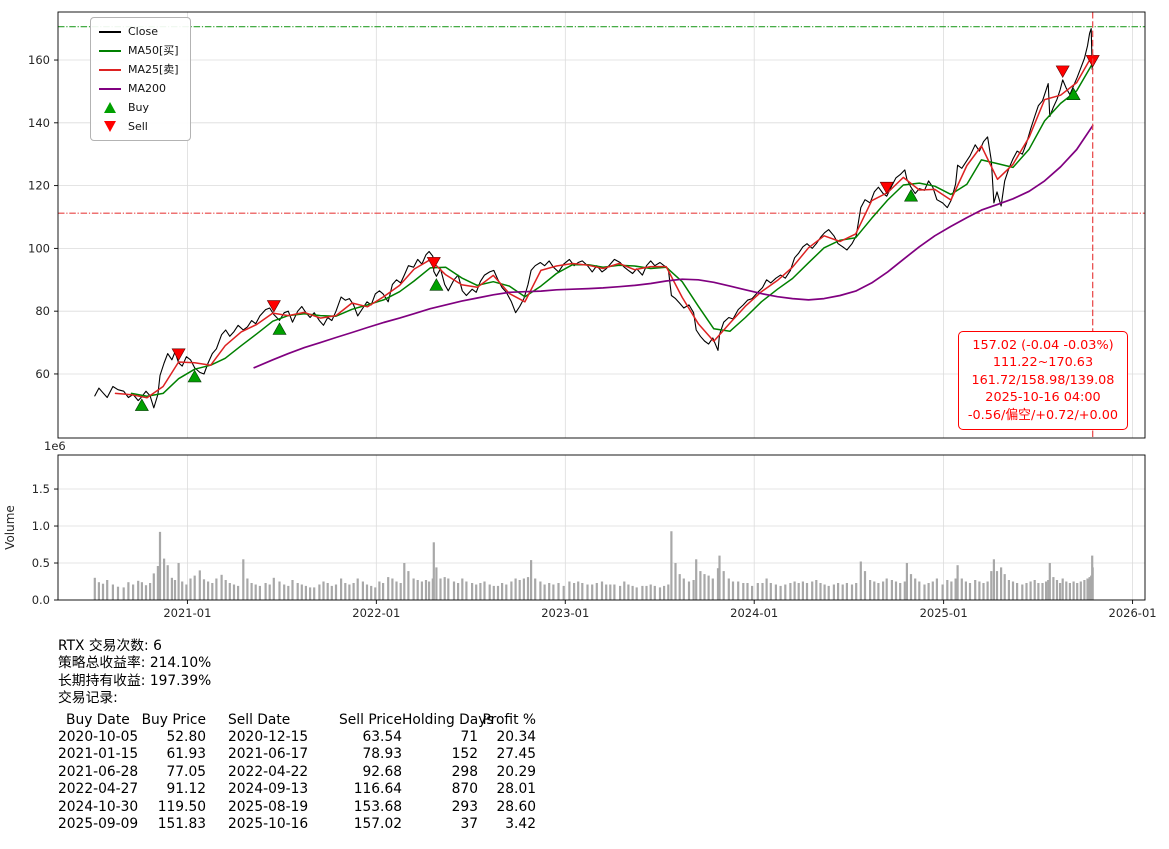 The image size is (1169, 849). I want to click on trade-cell: 151.83, so click(181, 824).